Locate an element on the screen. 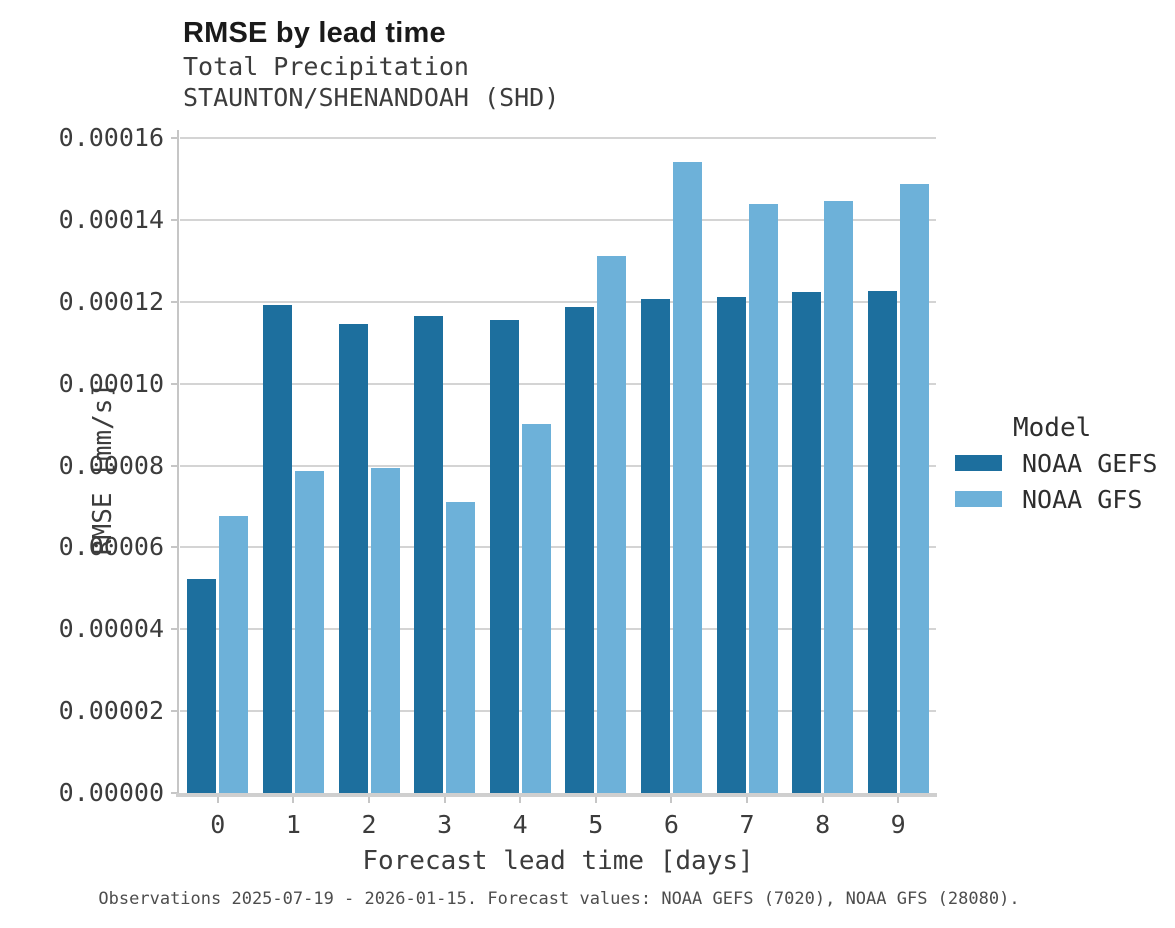 The height and width of the screenshot is (928, 1175). x-tick-label-4: 4 is located at coordinates (520, 824).